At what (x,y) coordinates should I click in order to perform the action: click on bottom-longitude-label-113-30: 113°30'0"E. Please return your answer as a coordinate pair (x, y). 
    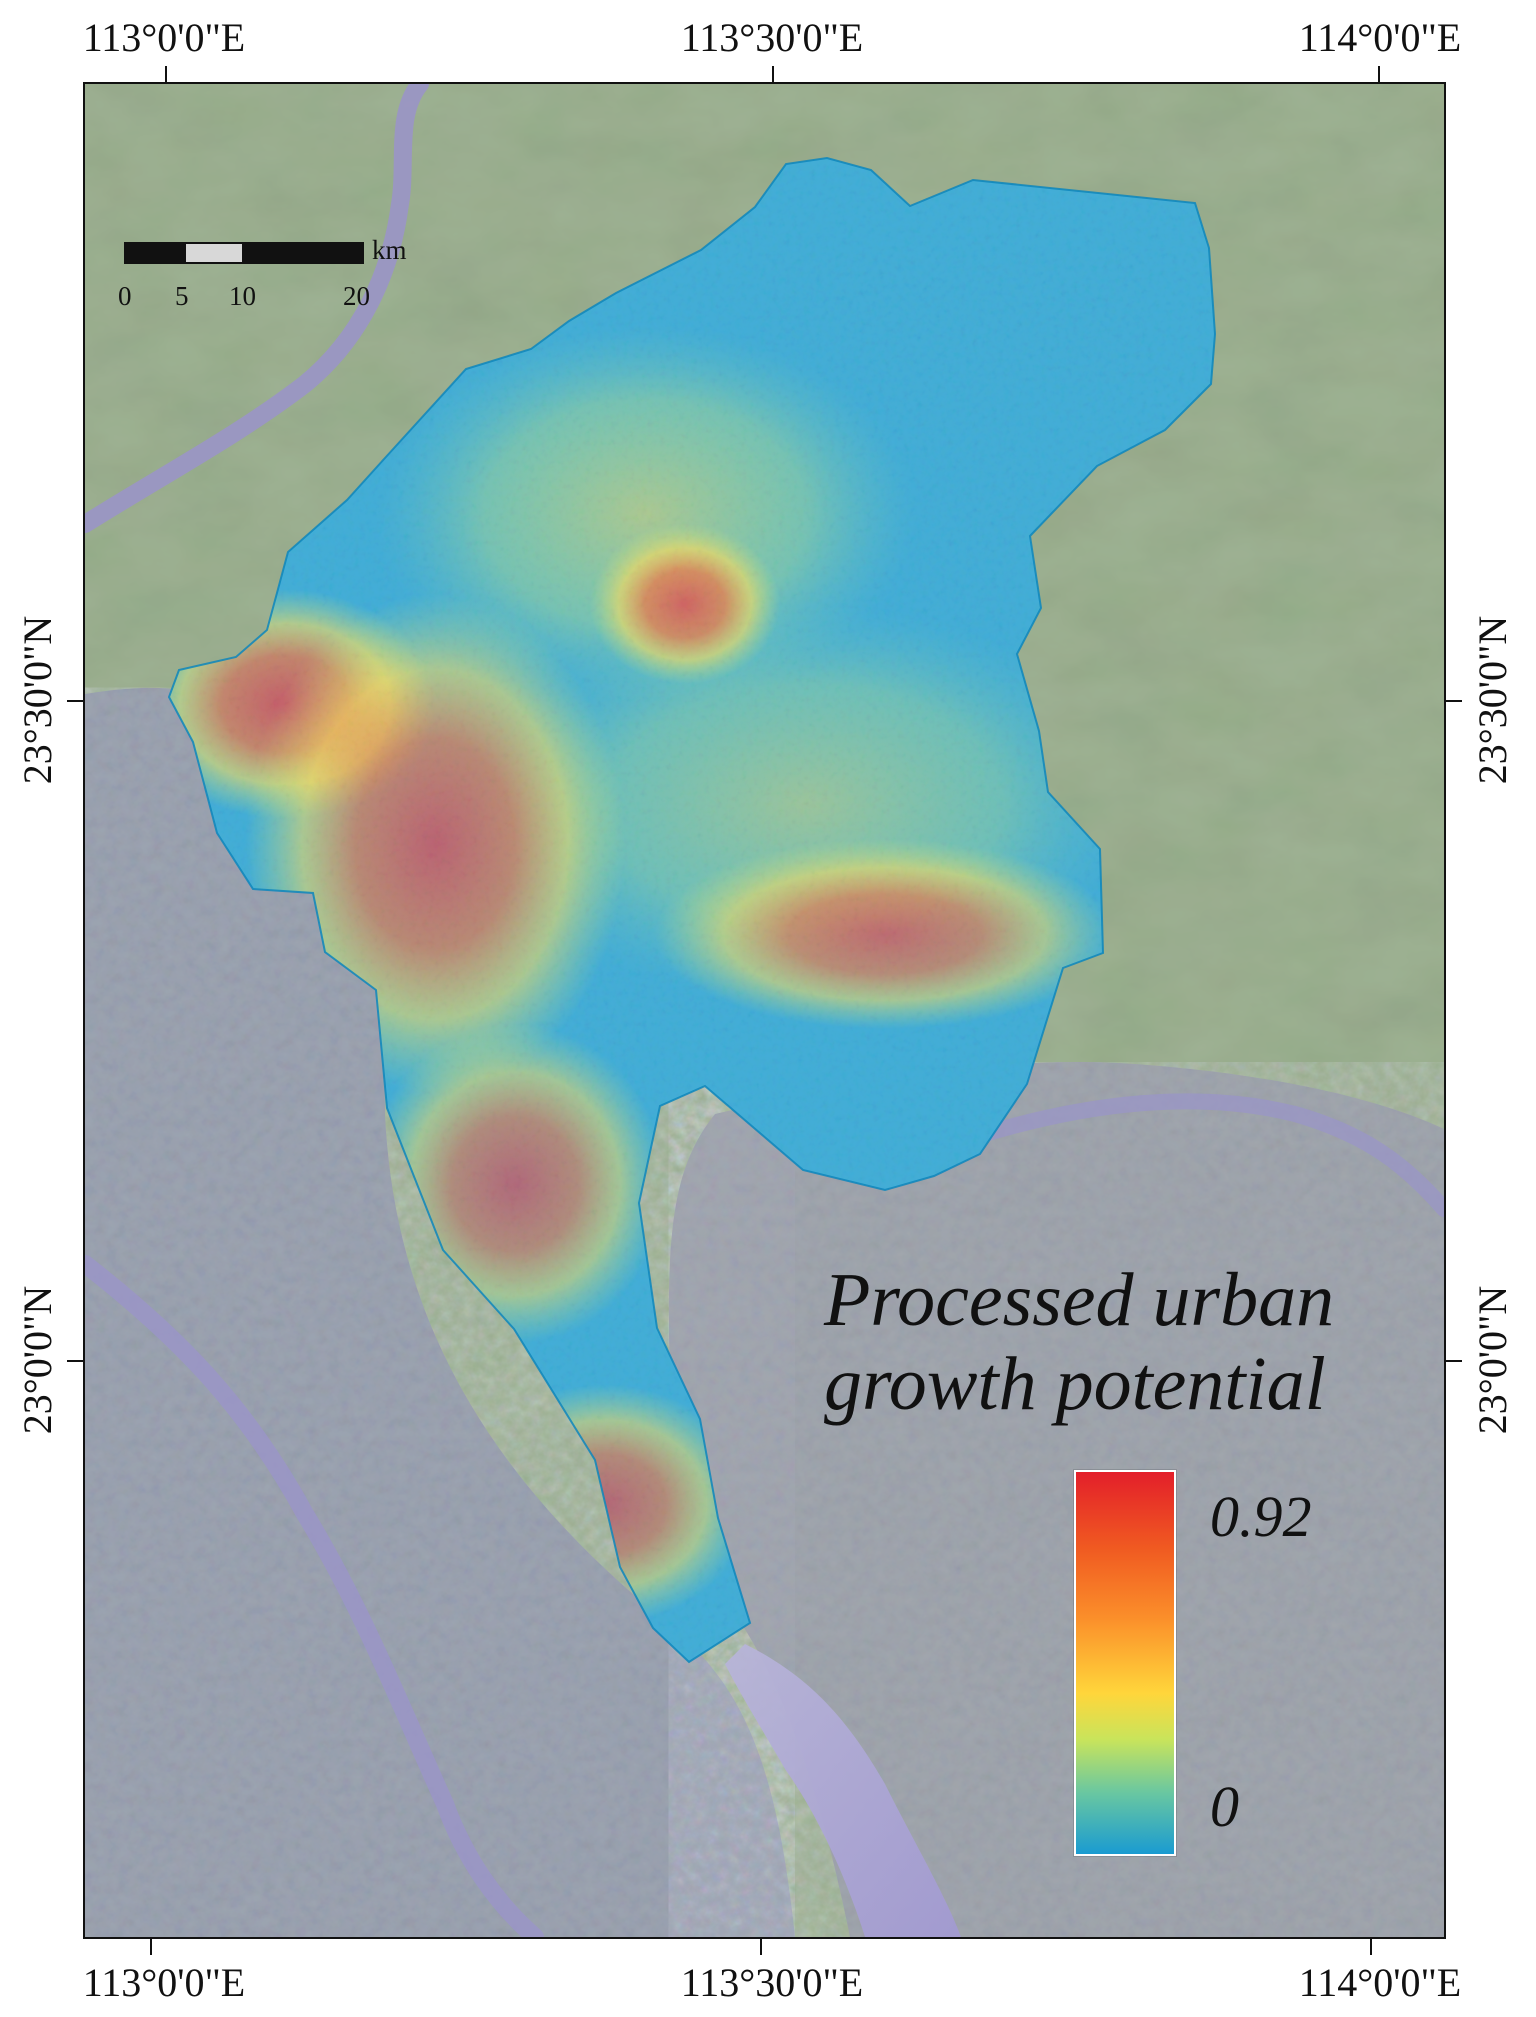
    Looking at the image, I should click on (772, 1982).